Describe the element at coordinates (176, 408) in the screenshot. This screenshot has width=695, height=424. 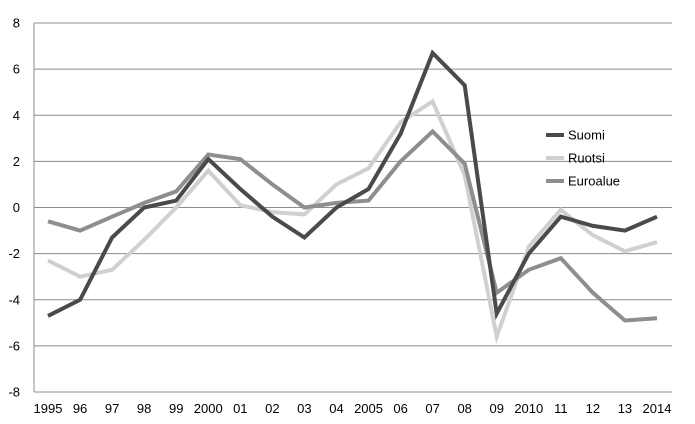
I see `x-tick-label: 99` at that location.